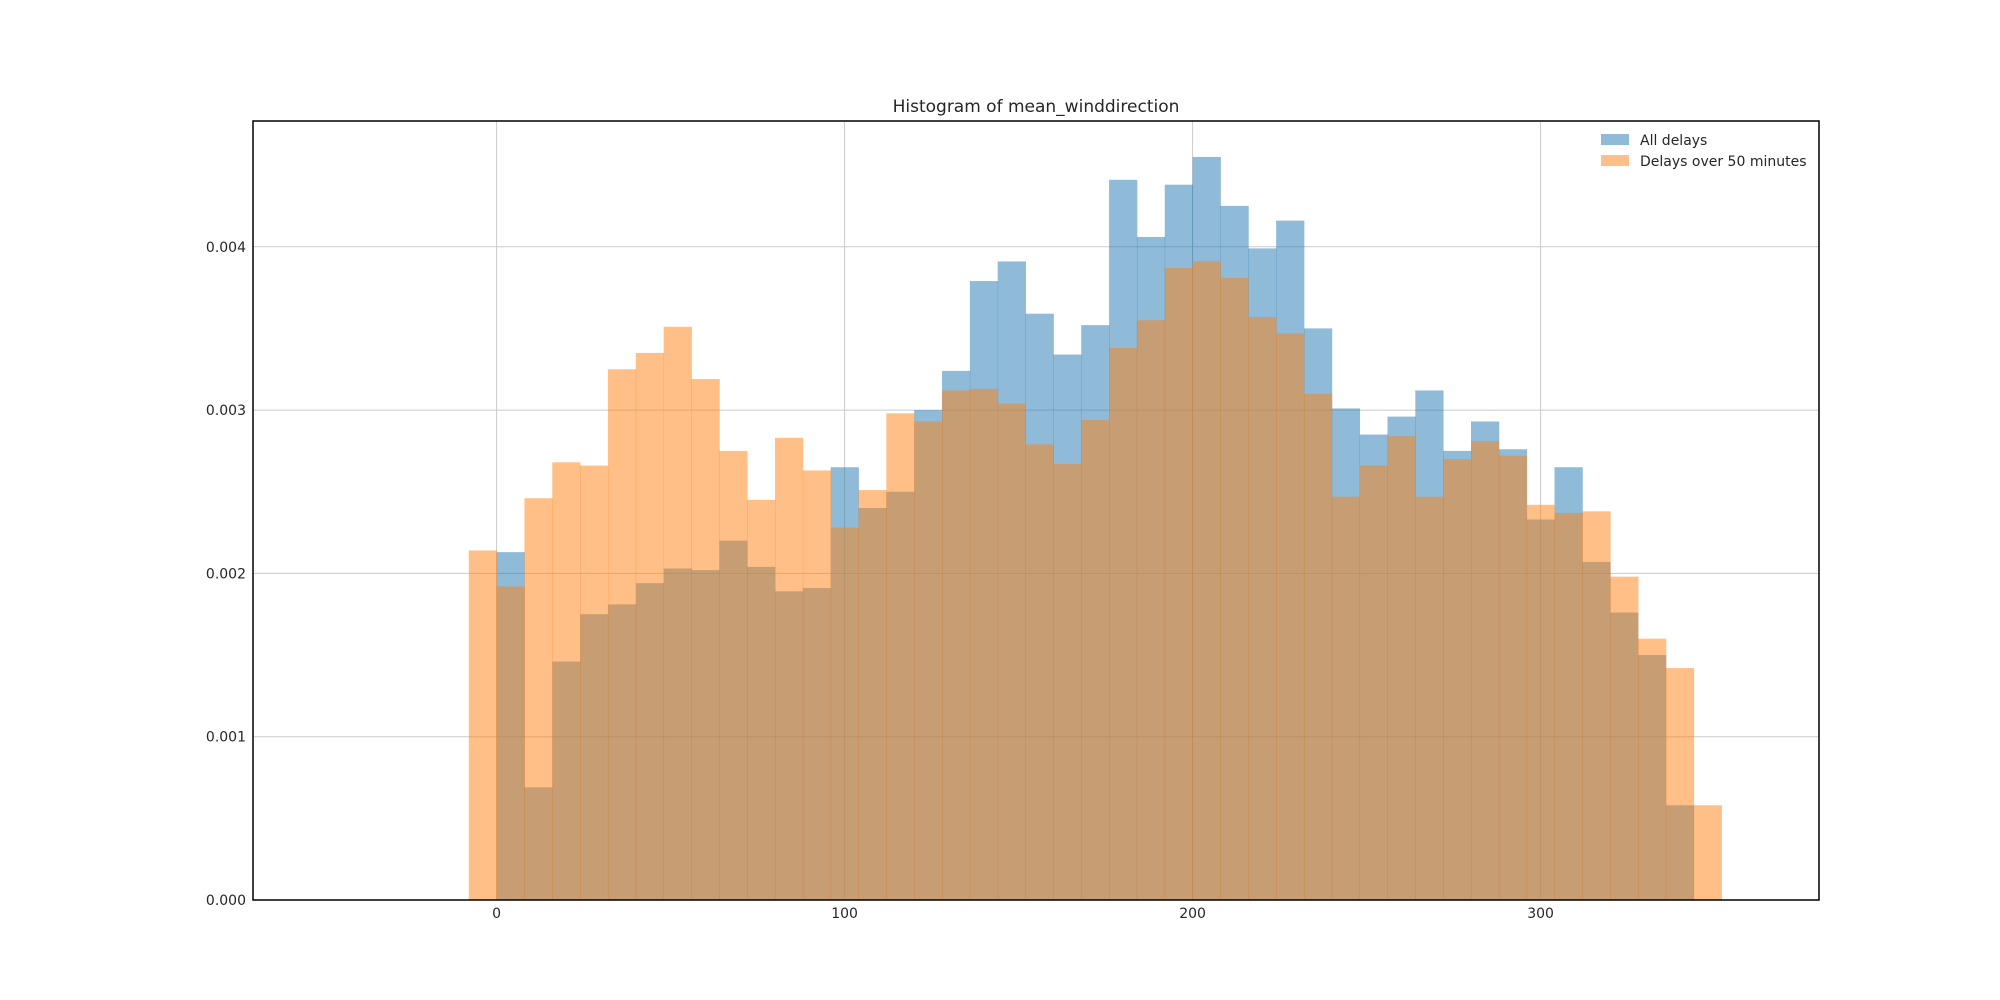  Describe the element at coordinates (226, 738) in the screenshot. I see `y-tick-label: 0.001` at that location.